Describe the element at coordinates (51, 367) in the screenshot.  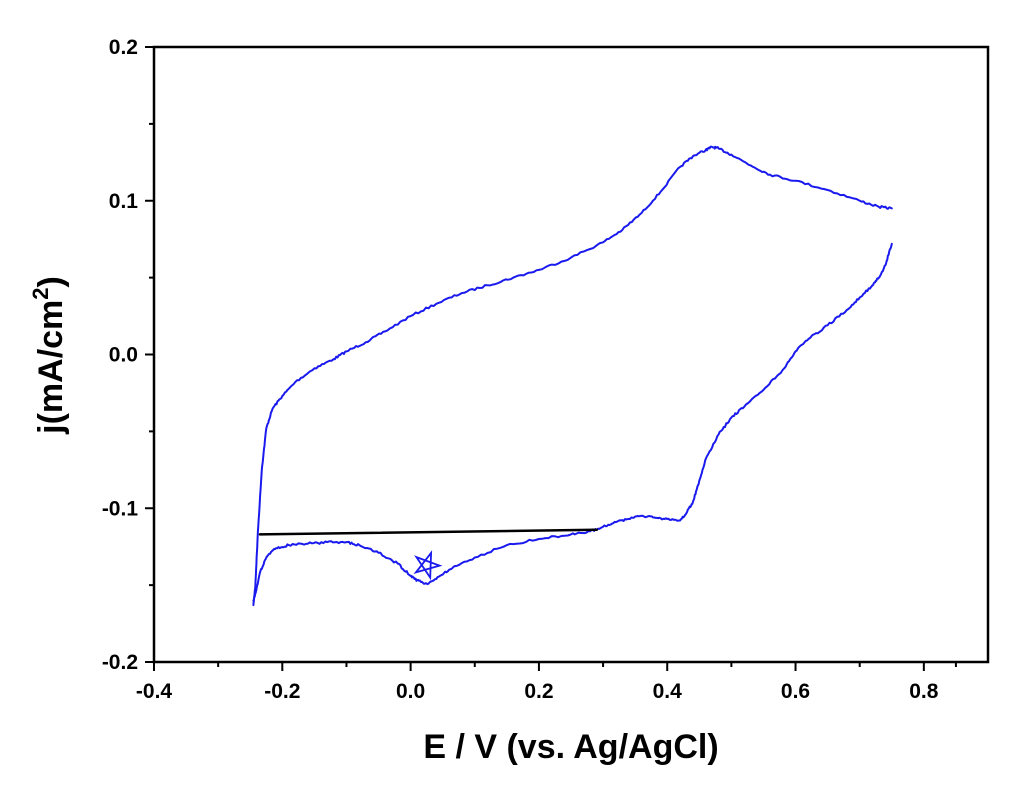
I see `y-axis-title-main: j(mA/cm` at that location.